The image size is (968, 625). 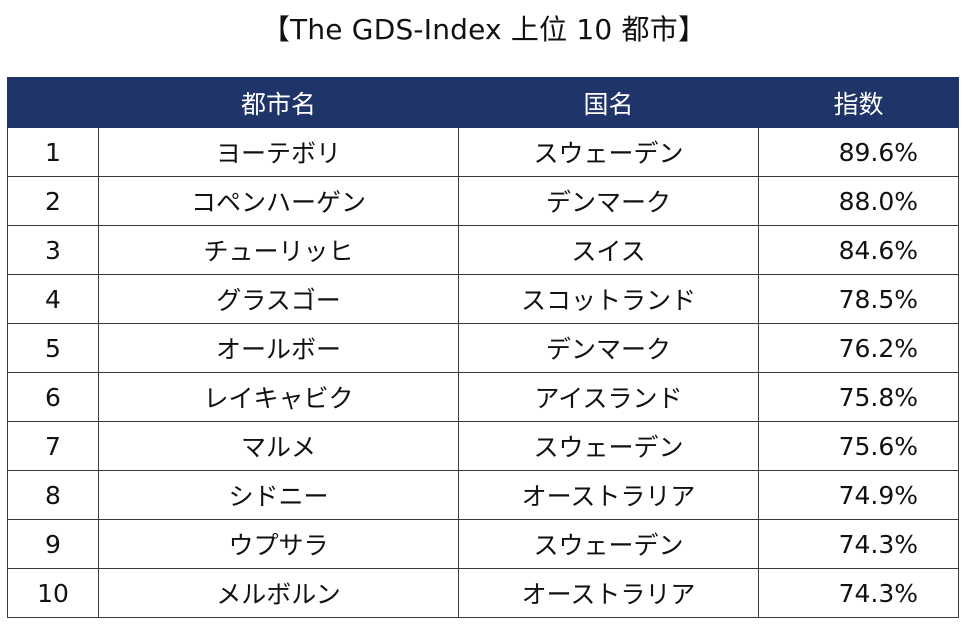 I want to click on table-header: 都市名 国名 指数, so click(x=483, y=102).